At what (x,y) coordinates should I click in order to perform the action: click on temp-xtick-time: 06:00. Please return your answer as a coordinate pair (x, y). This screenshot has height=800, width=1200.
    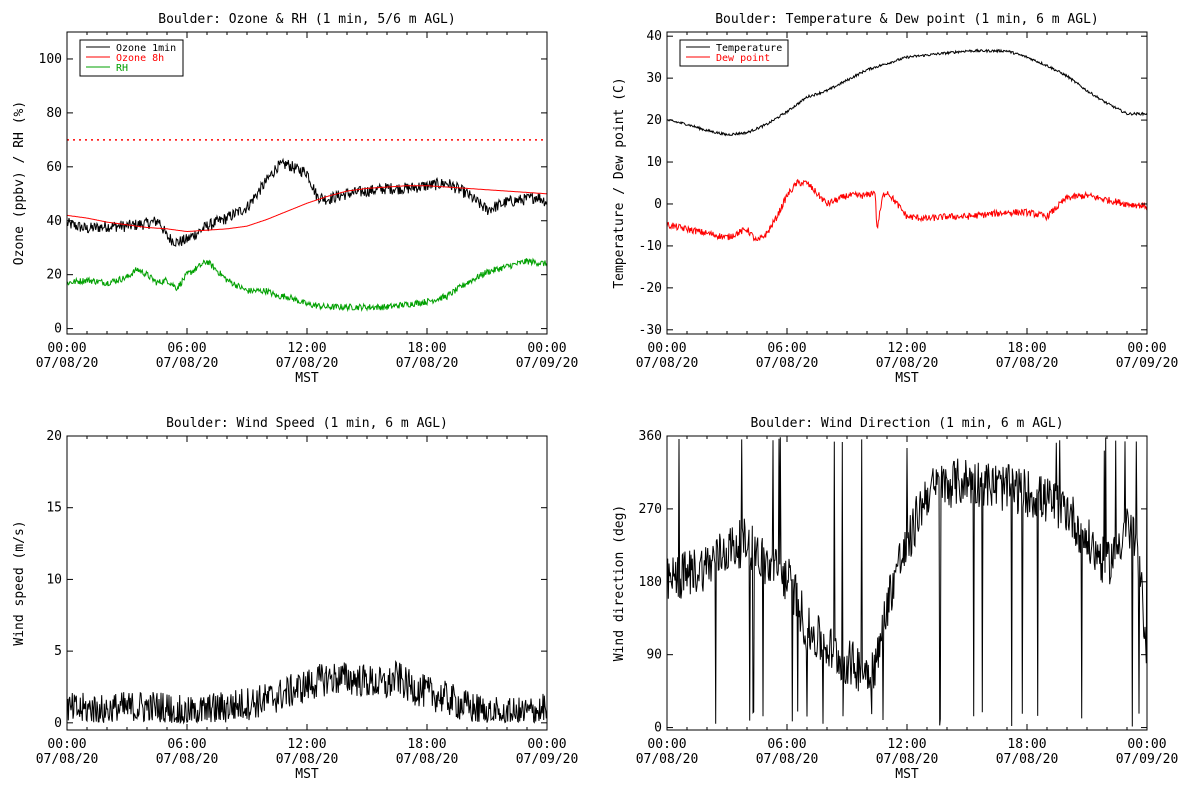
    Looking at the image, I should click on (786, 348).